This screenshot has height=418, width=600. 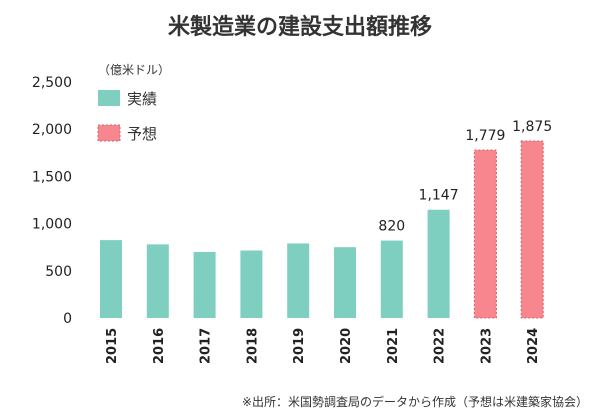 I want to click on x-axis: 2015 2016 2017 2018 2019 2020 2021 2022 2023 2024, so click(x=323, y=346).